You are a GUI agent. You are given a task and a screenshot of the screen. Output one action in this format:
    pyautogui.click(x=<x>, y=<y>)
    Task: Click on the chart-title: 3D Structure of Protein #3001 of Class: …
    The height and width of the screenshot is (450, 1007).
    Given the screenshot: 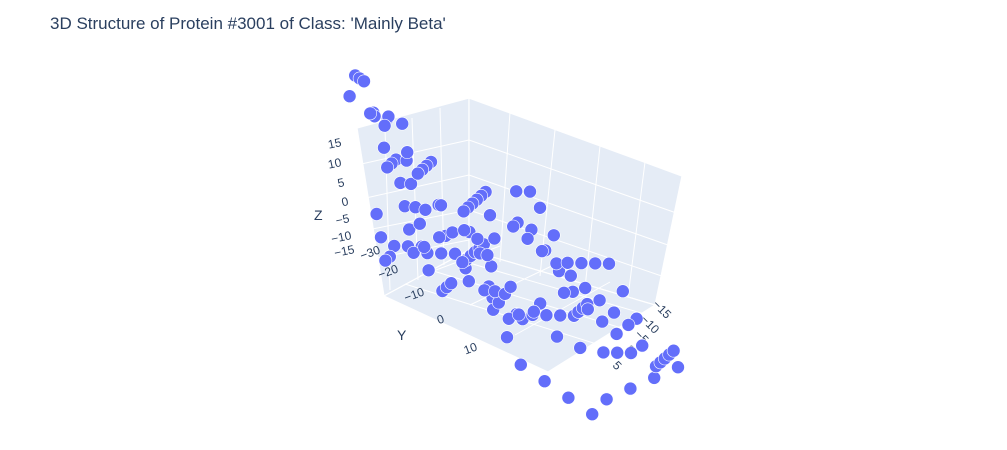 What is the action you would take?
    pyautogui.click(x=248, y=23)
    